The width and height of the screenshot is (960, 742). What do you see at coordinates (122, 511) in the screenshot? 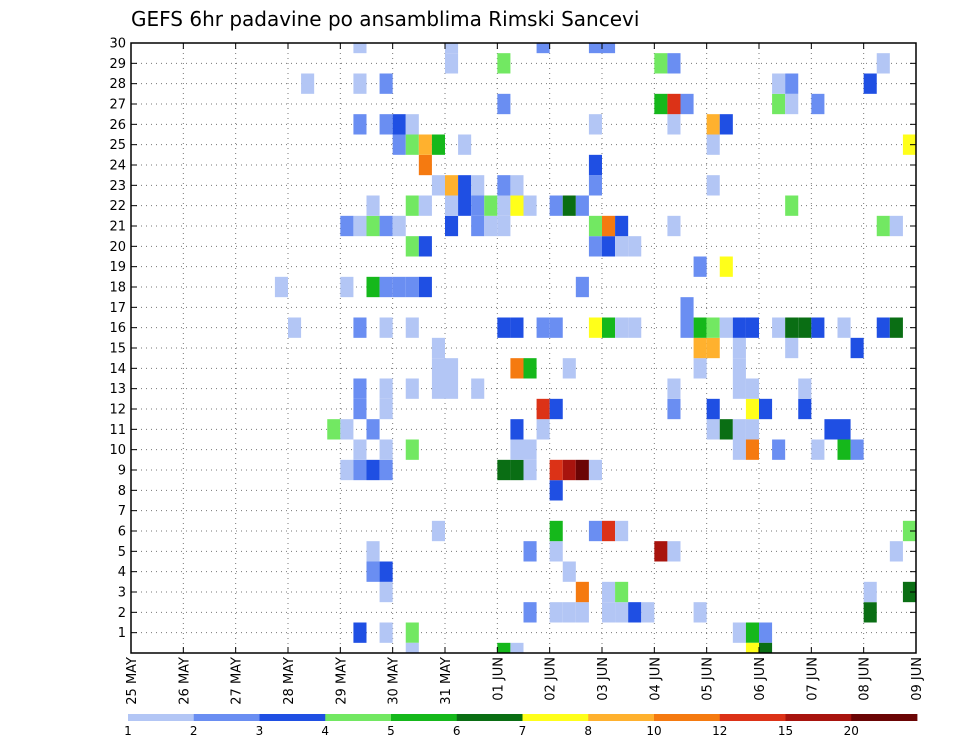
I see `y-tick-label: 7` at bounding box center [122, 511].